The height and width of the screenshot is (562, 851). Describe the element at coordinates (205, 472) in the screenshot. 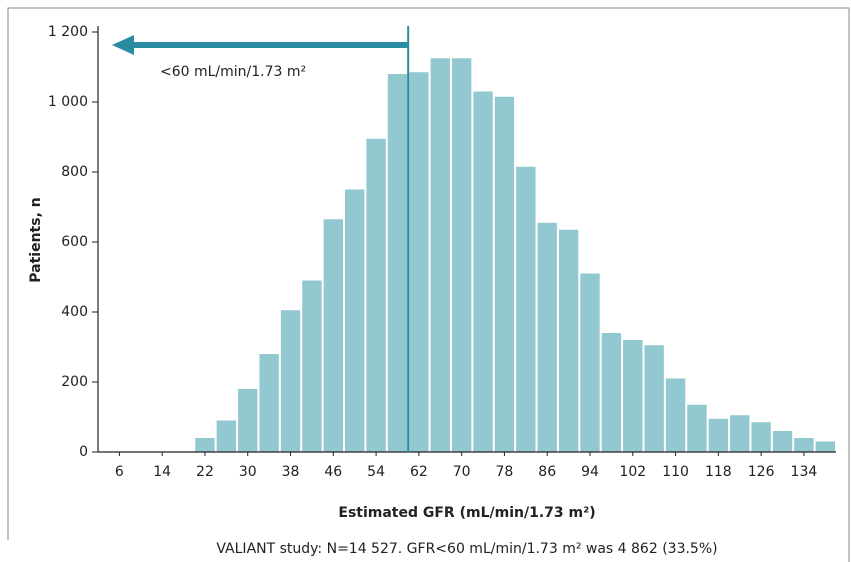

I see `x-tick-label: 22` at that location.